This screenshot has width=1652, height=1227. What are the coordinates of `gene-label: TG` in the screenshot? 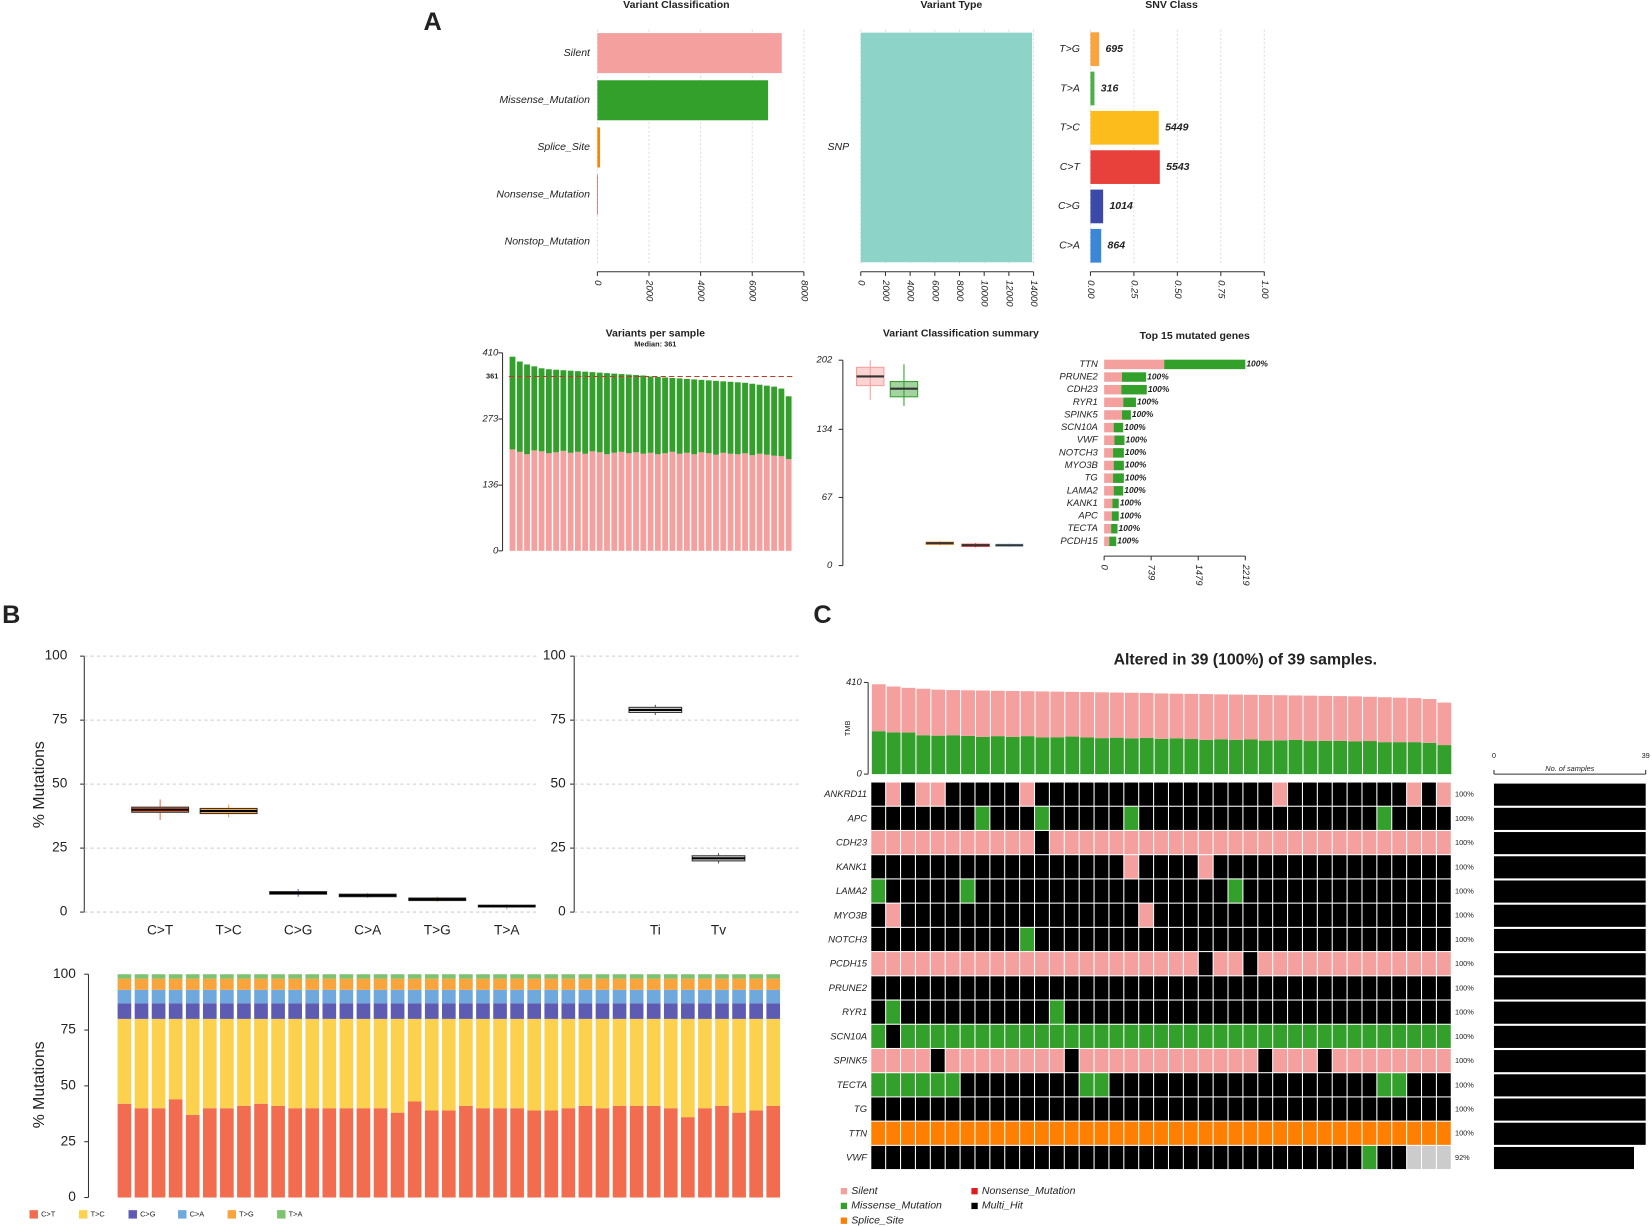 It's located at (860, 1109).